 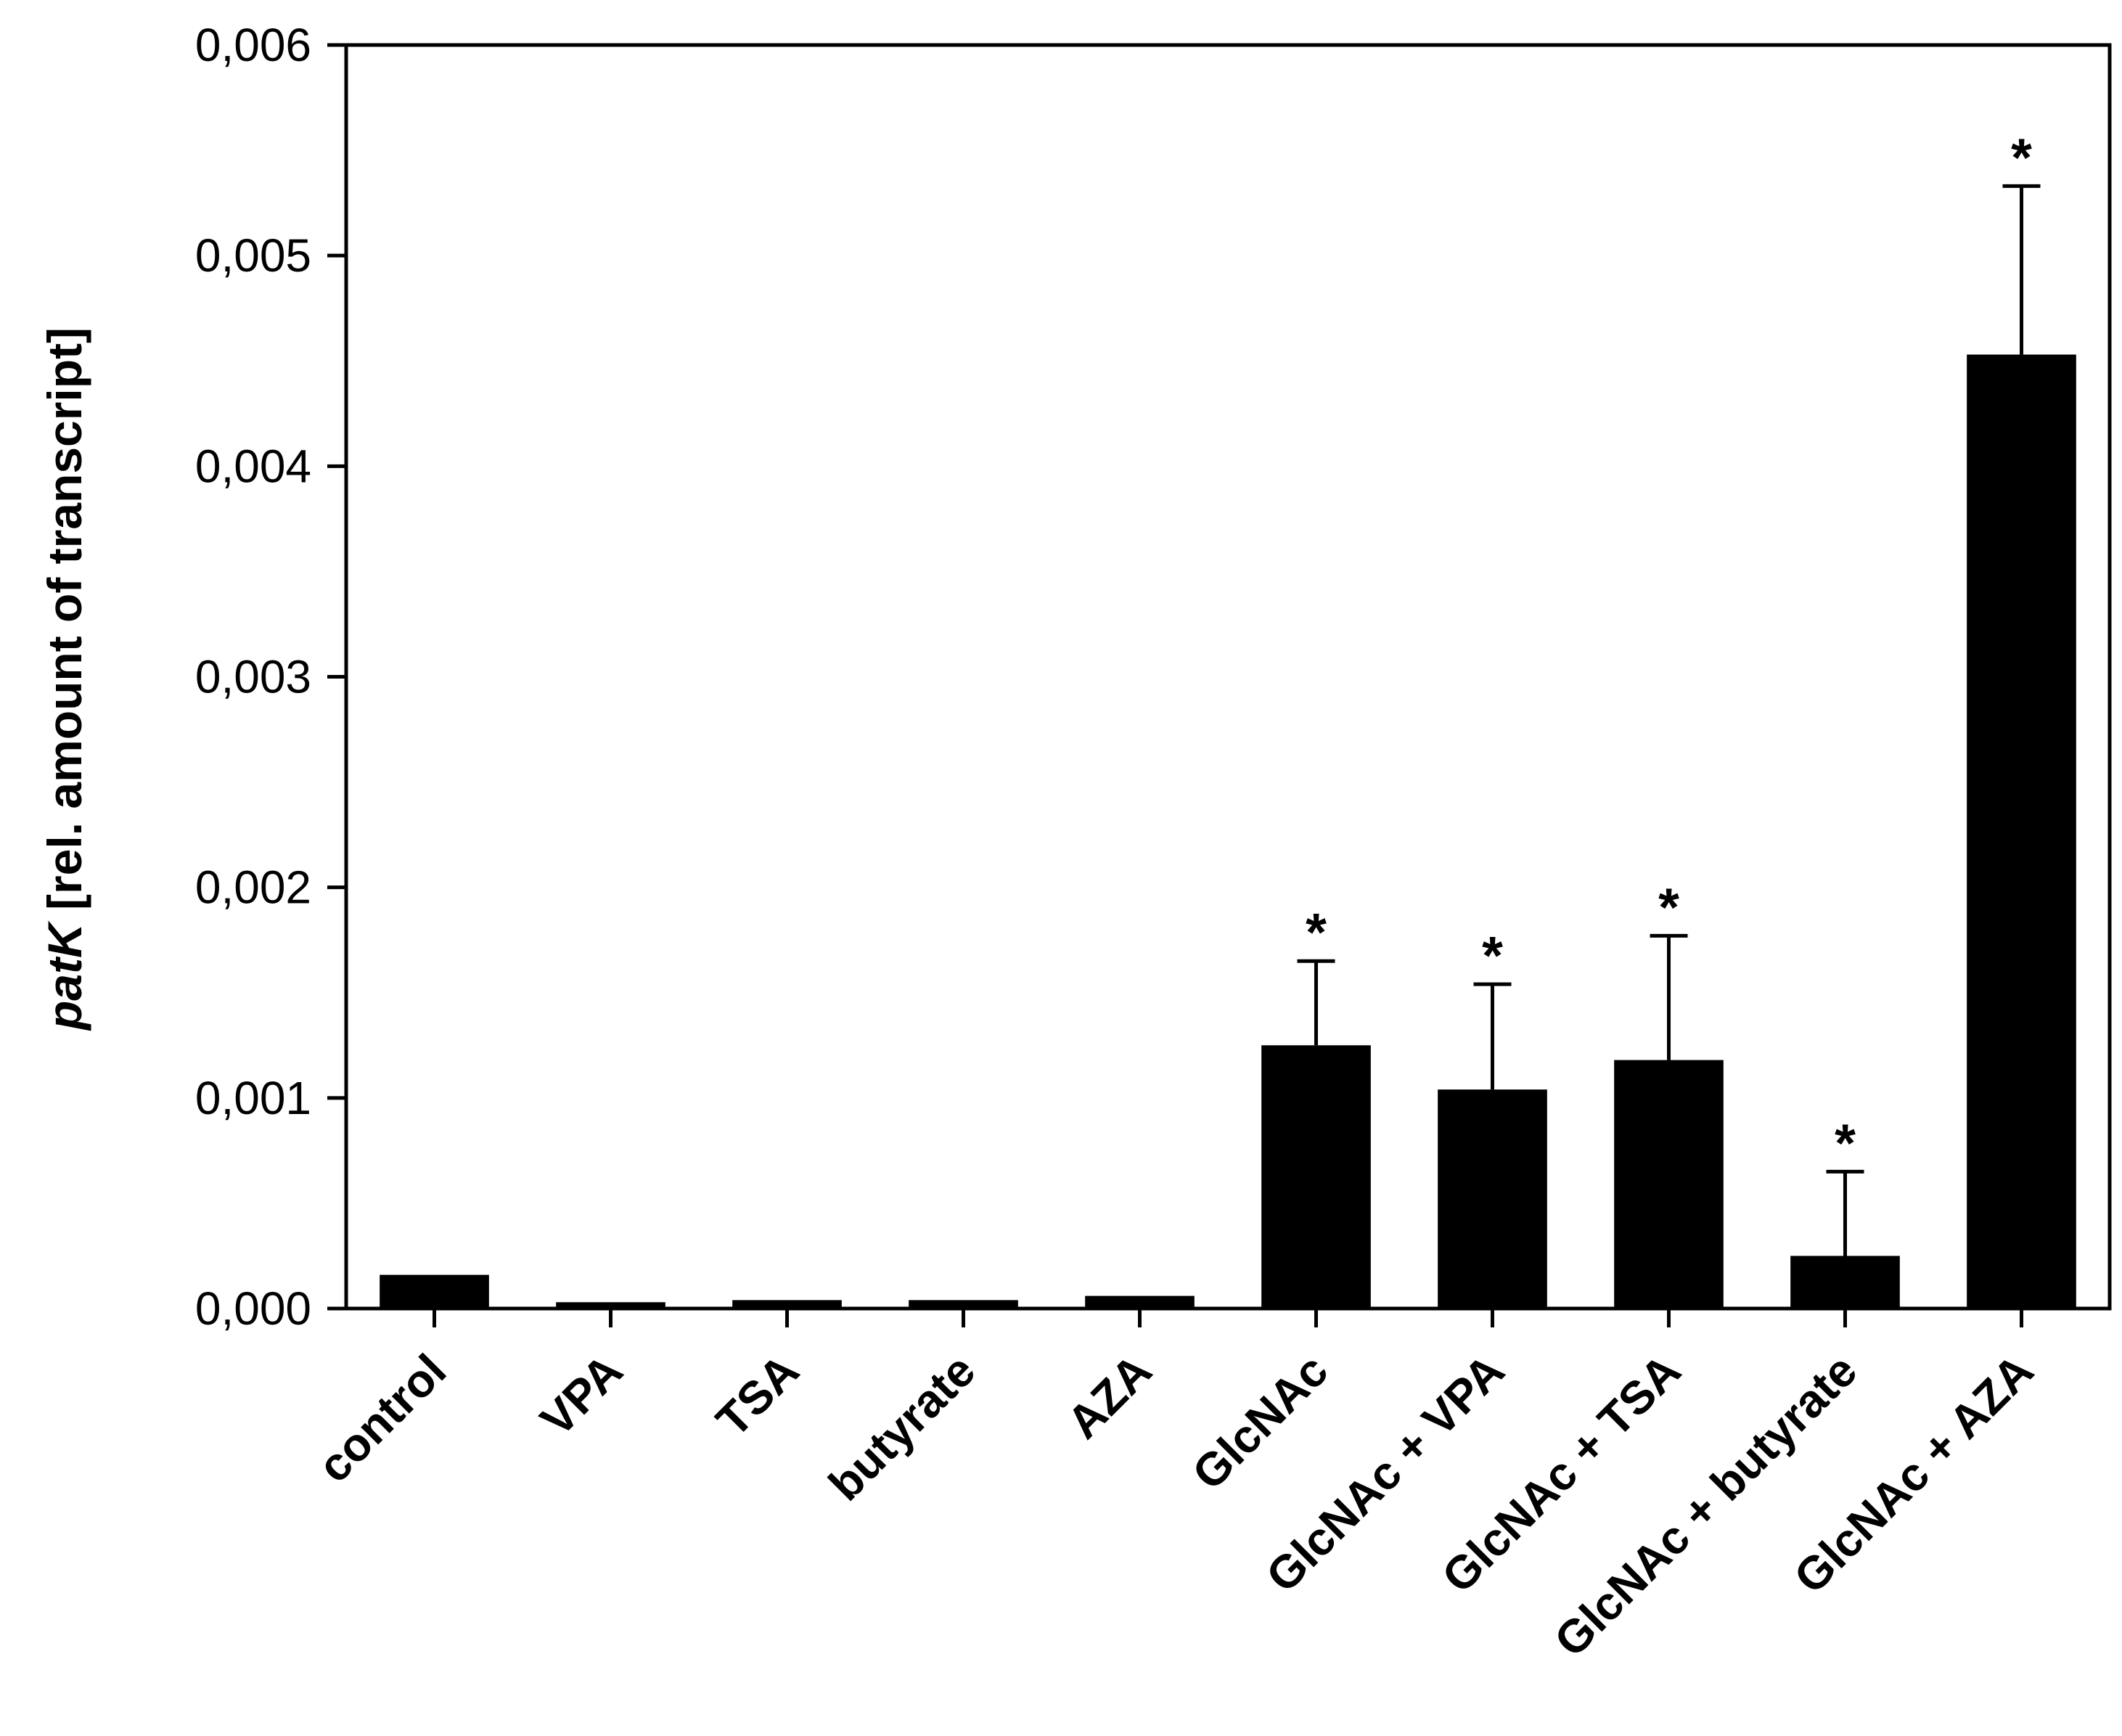 What do you see at coordinates (581, 1395) in the screenshot?
I see `x-category-label: VPA` at bounding box center [581, 1395].